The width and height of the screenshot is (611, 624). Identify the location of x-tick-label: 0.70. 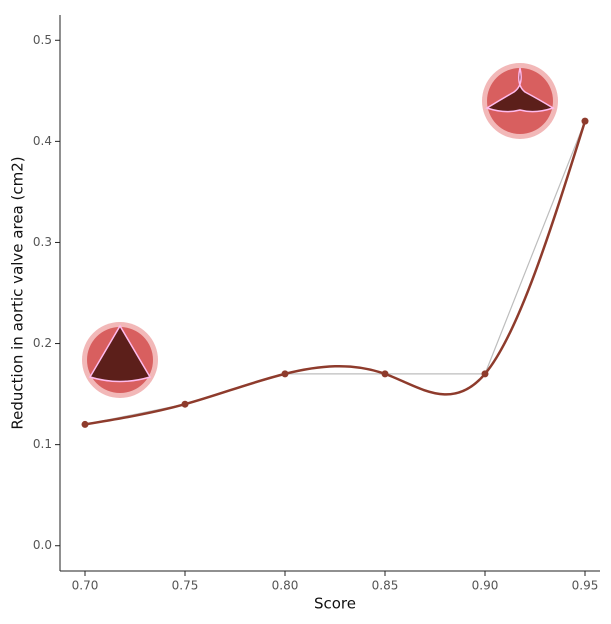
(85, 586).